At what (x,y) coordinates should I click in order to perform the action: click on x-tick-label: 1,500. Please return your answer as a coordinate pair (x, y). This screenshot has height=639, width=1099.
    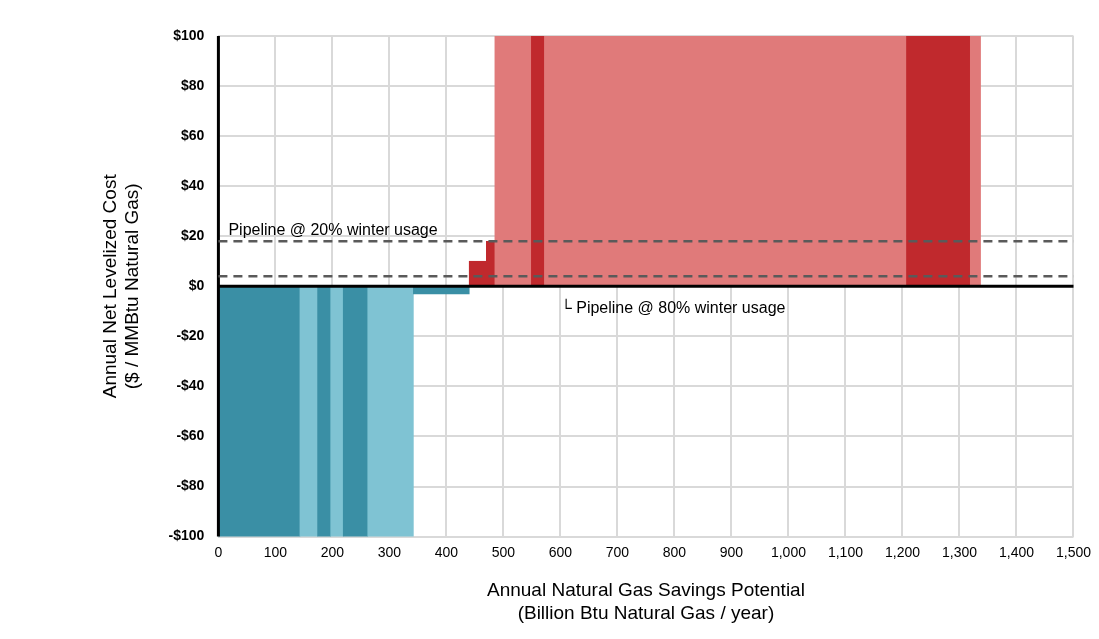
    Looking at the image, I should click on (1073, 551).